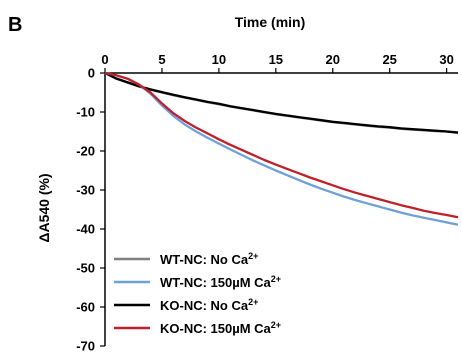 The image size is (462, 354). What do you see at coordinates (85, 346) in the screenshot?
I see `y-tick-label: -70` at bounding box center [85, 346].